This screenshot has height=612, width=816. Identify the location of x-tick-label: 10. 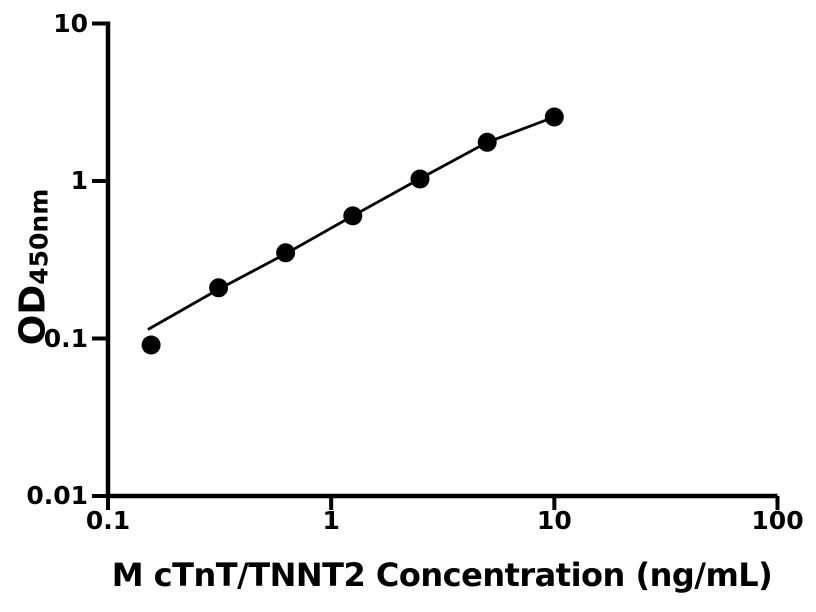
(554, 520).